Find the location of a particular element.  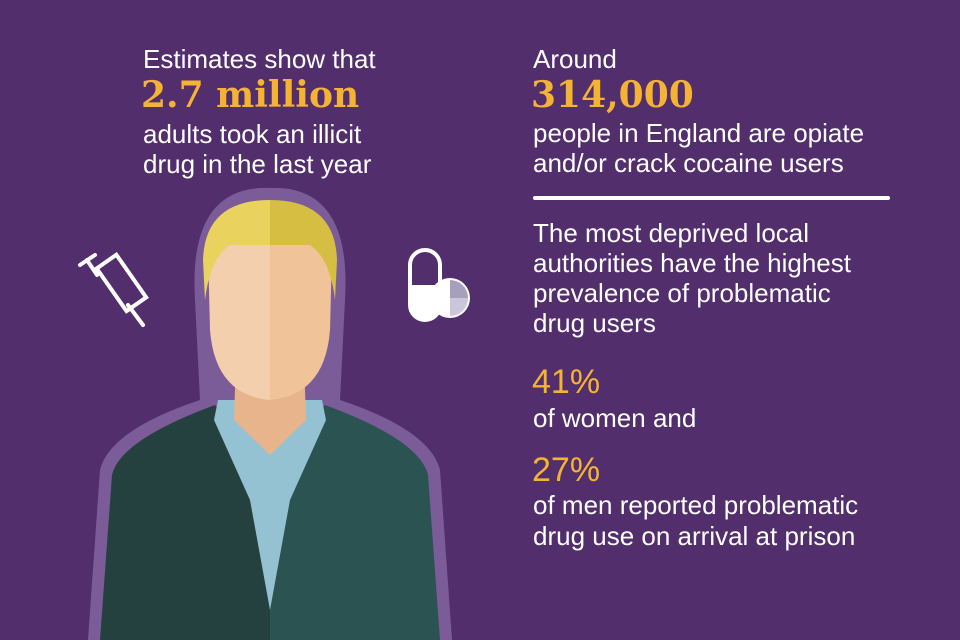

text: drug use on arrival at prison is located at coordinates (694, 536).